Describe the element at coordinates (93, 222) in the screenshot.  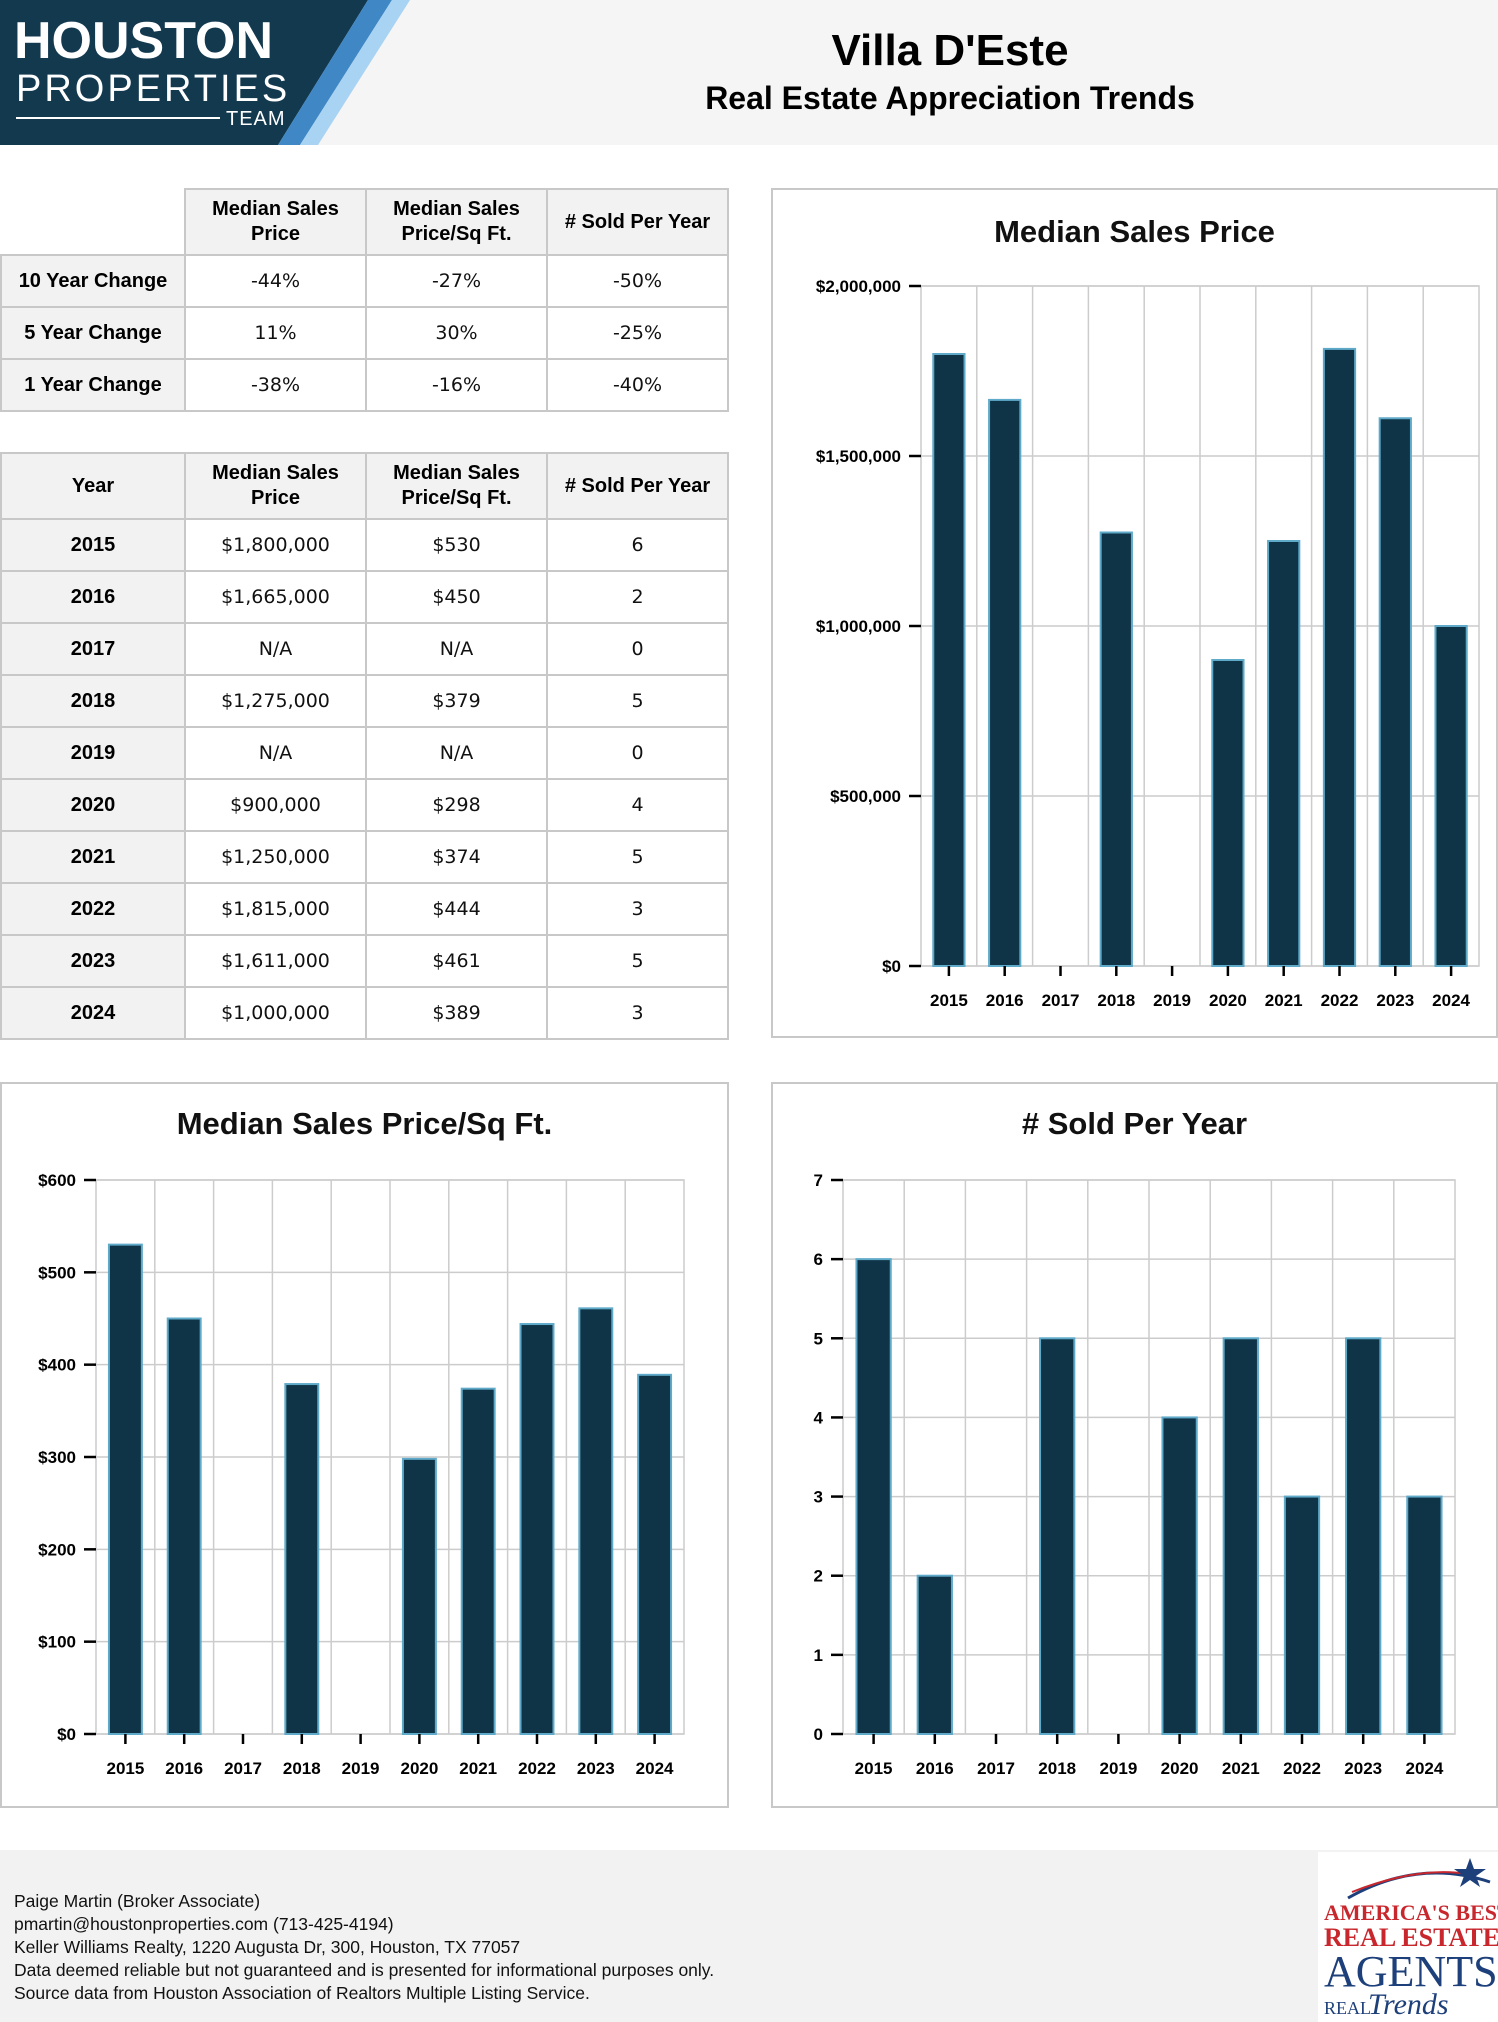
I see `table-corner` at that location.